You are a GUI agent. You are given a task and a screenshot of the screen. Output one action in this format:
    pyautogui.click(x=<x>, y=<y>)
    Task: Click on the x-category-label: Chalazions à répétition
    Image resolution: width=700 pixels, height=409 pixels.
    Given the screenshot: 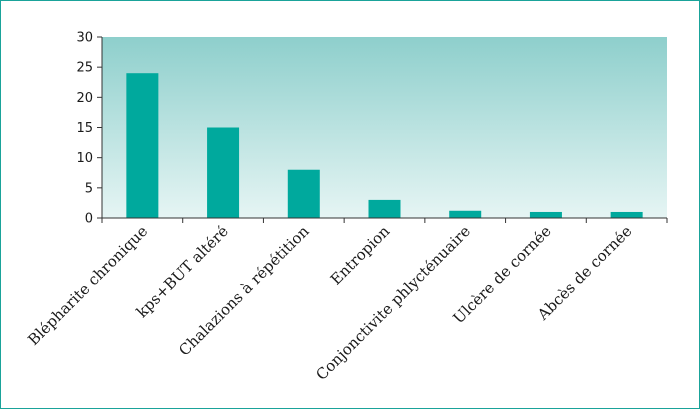 What is the action you would take?
    pyautogui.click(x=244, y=291)
    